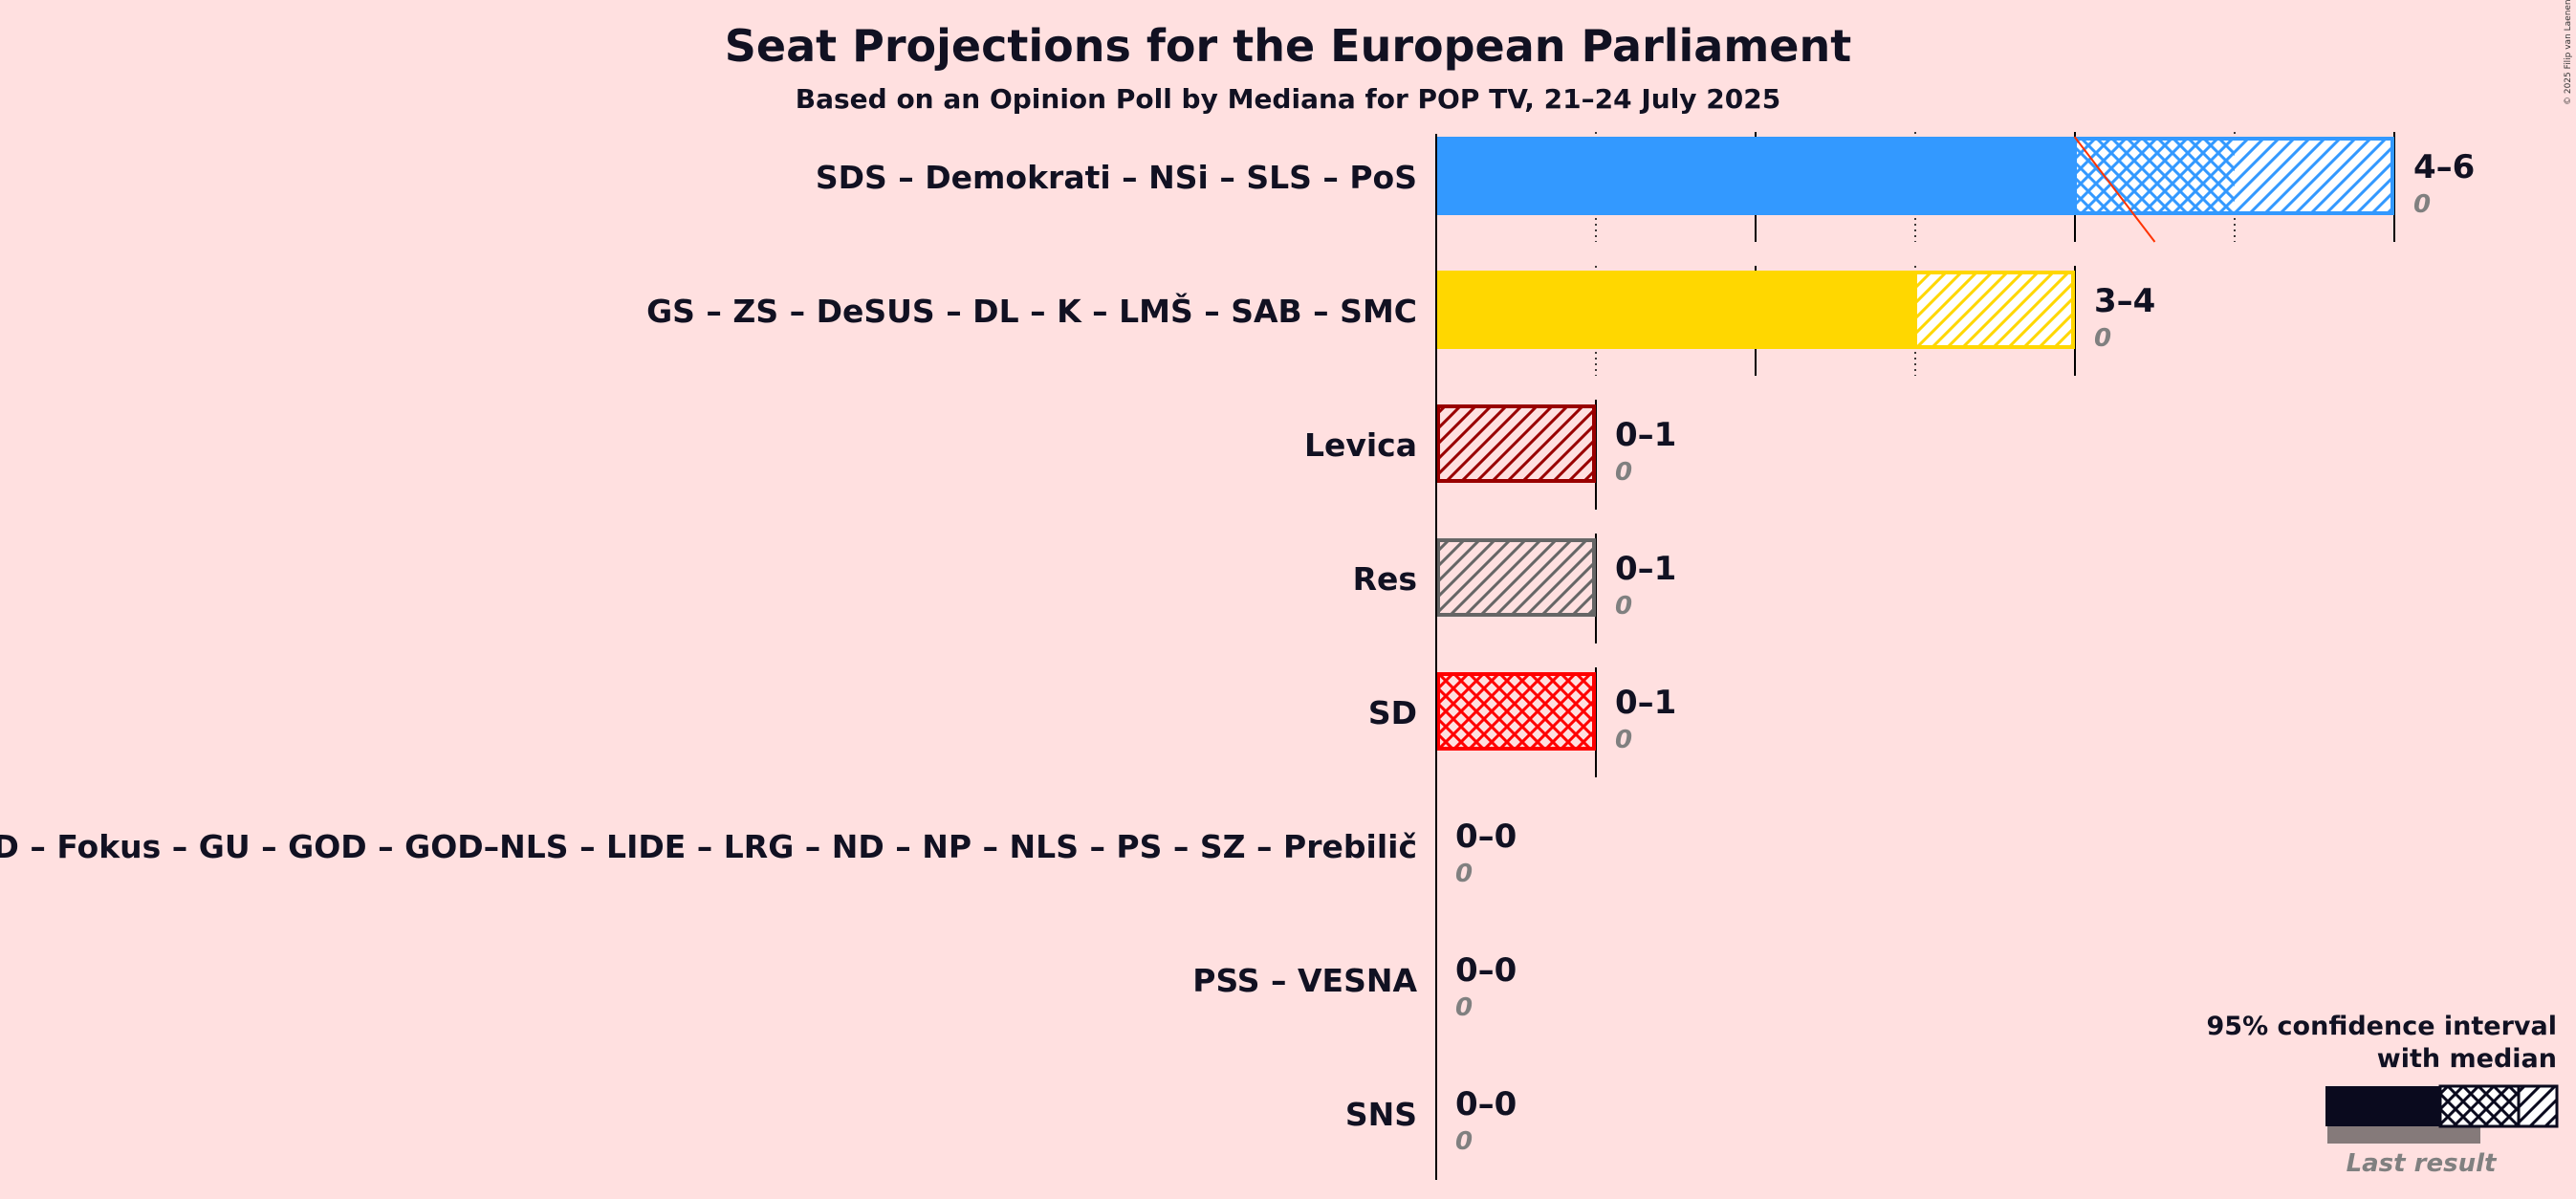 This screenshot has width=2576, height=1199. What do you see at coordinates (2382, 1106) in the screenshot?
I see `legend-solid-swatch` at bounding box center [2382, 1106].